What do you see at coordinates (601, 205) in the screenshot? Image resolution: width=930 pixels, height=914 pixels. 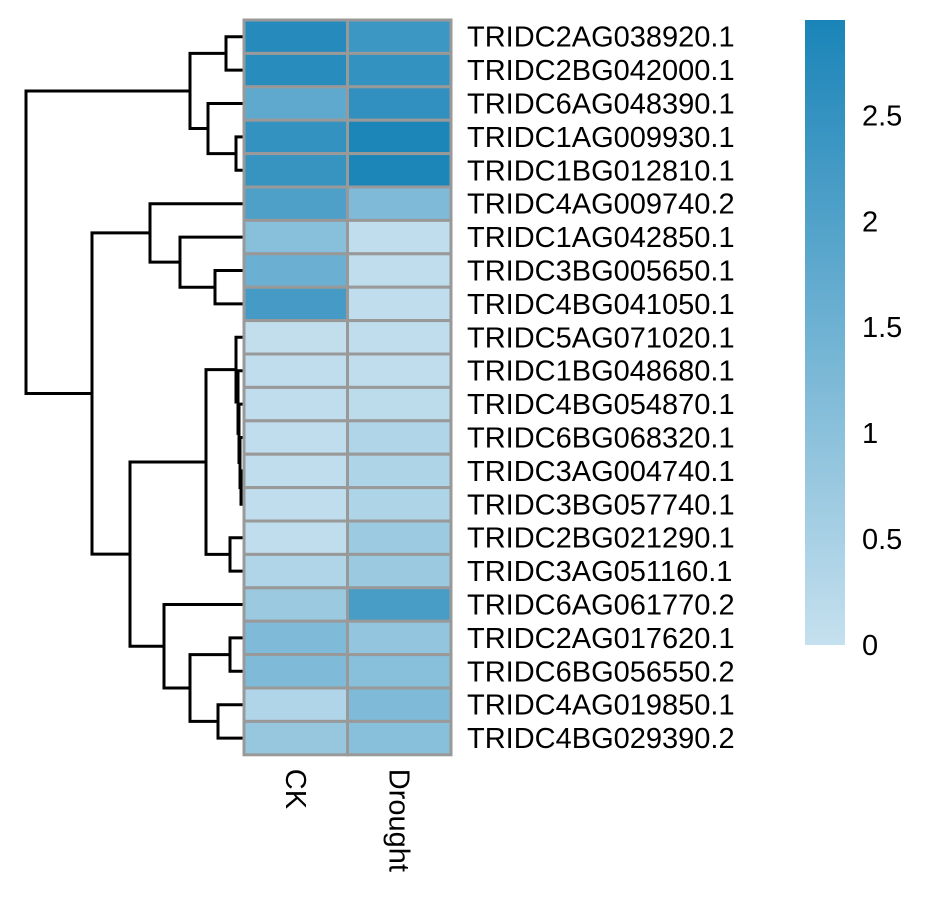 I see `row-label: TRIDC4AG009740.2` at bounding box center [601, 205].